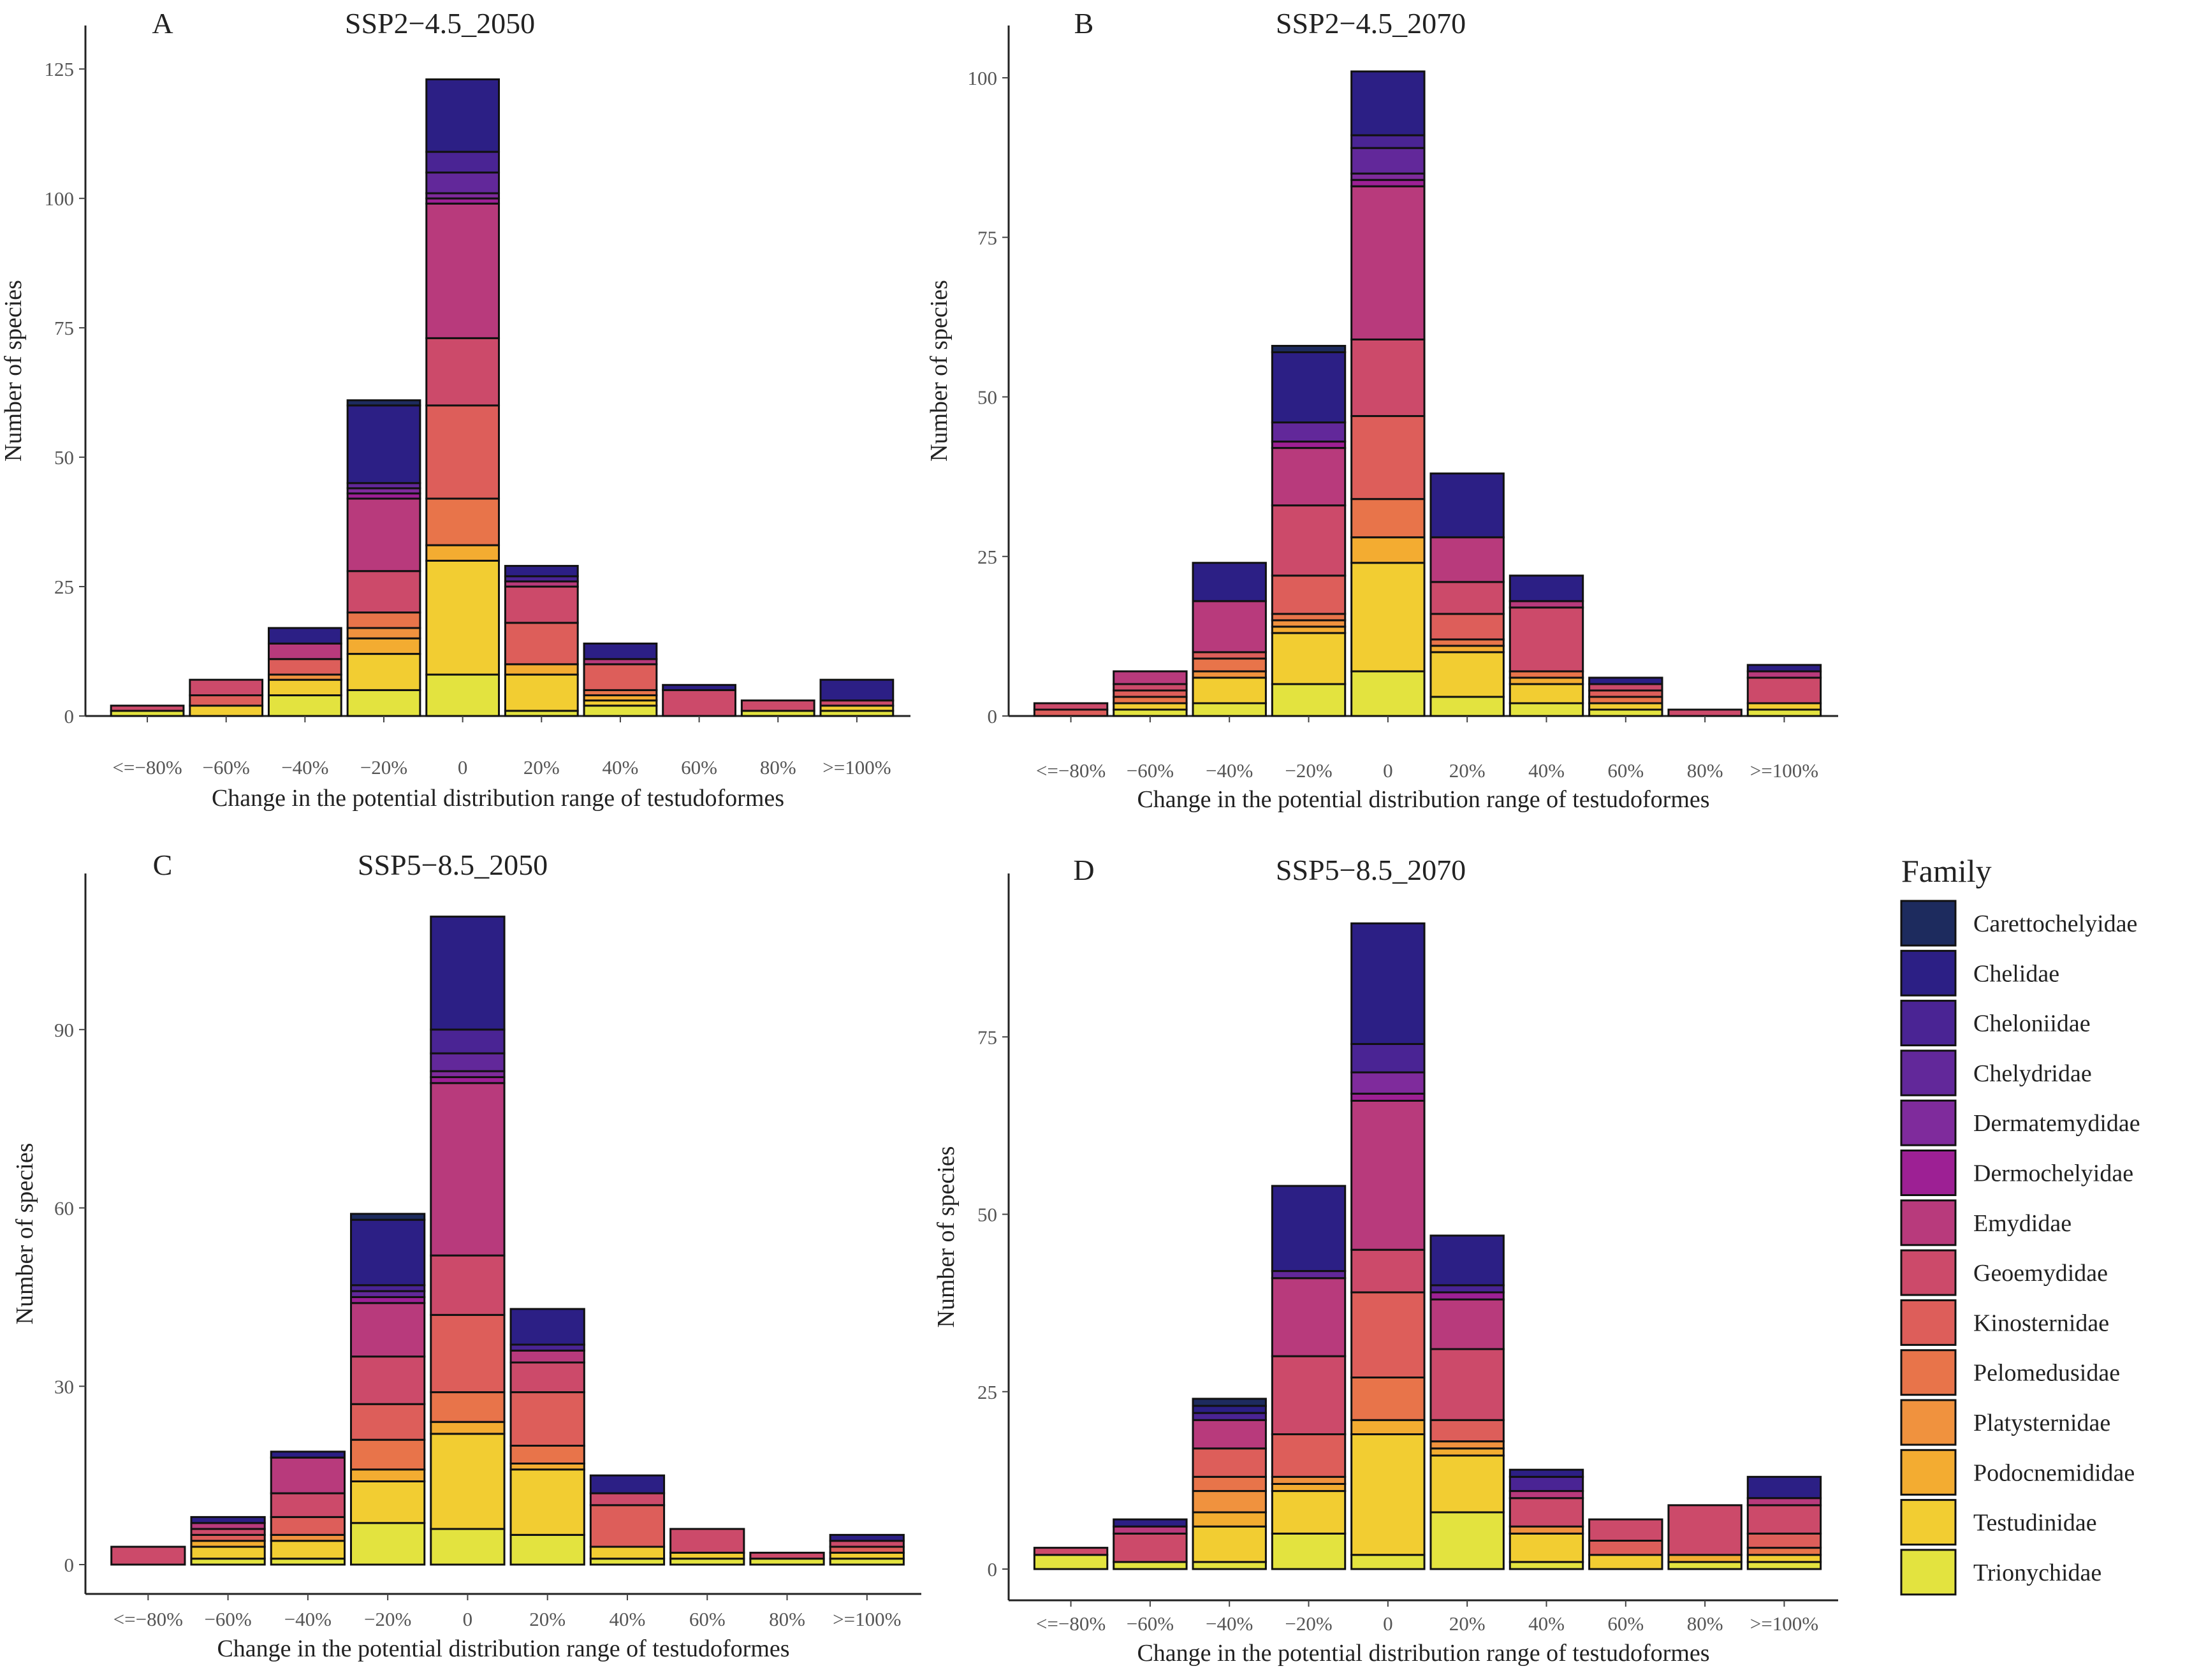 The height and width of the screenshot is (1680, 2192). What do you see at coordinates (987, 557) in the screenshot?
I see `y-tick-label: 25` at bounding box center [987, 557].